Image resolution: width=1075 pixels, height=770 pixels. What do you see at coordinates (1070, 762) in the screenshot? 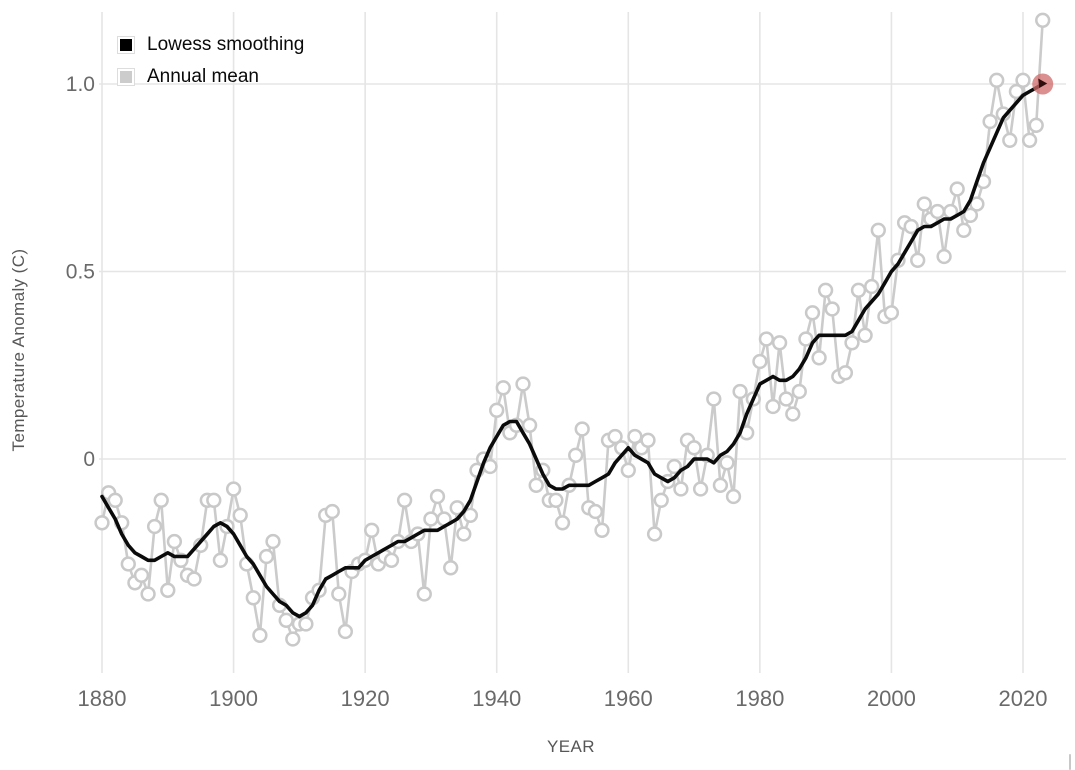
I see `scrollbar-fragment` at bounding box center [1070, 762].